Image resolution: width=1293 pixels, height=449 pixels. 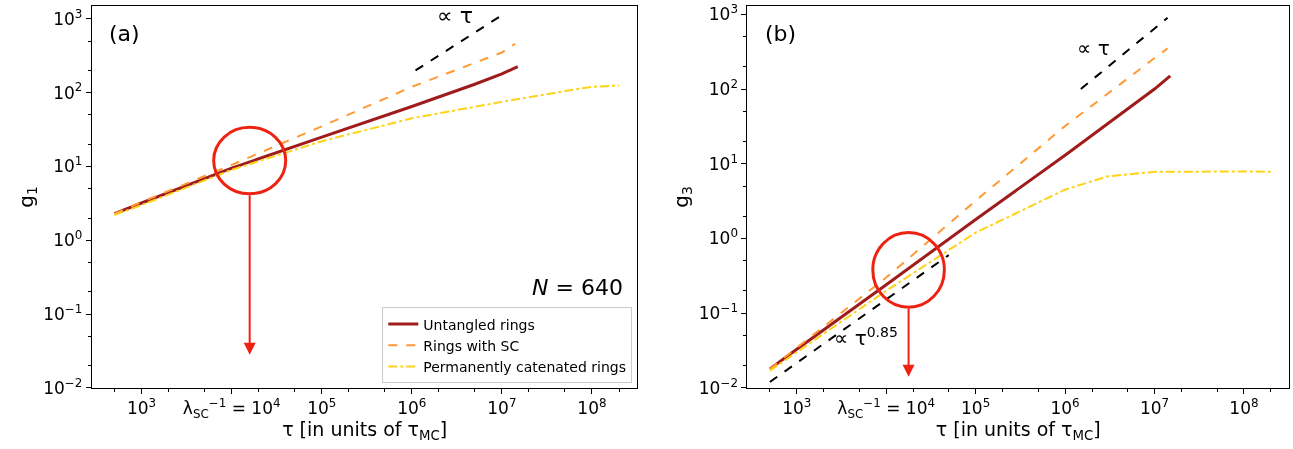 What do you see at coordinates (124, 33) in the screenshot?
I see `text: (a)` at bounding box center [124, 33].